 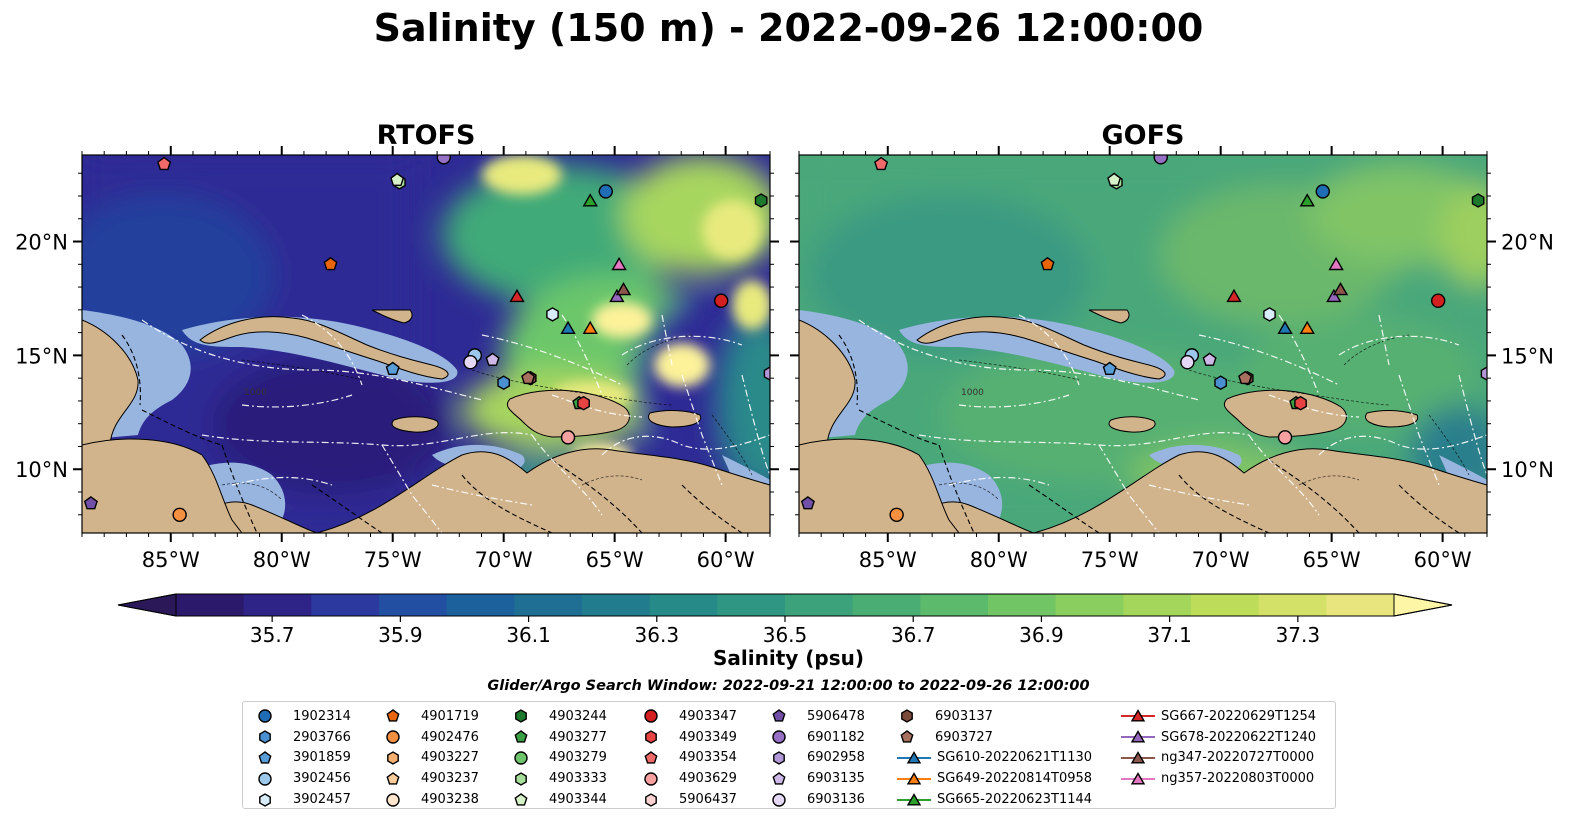 I want to click on legend-label: SG665-20220623T1144, so click(x=1015, y=800).